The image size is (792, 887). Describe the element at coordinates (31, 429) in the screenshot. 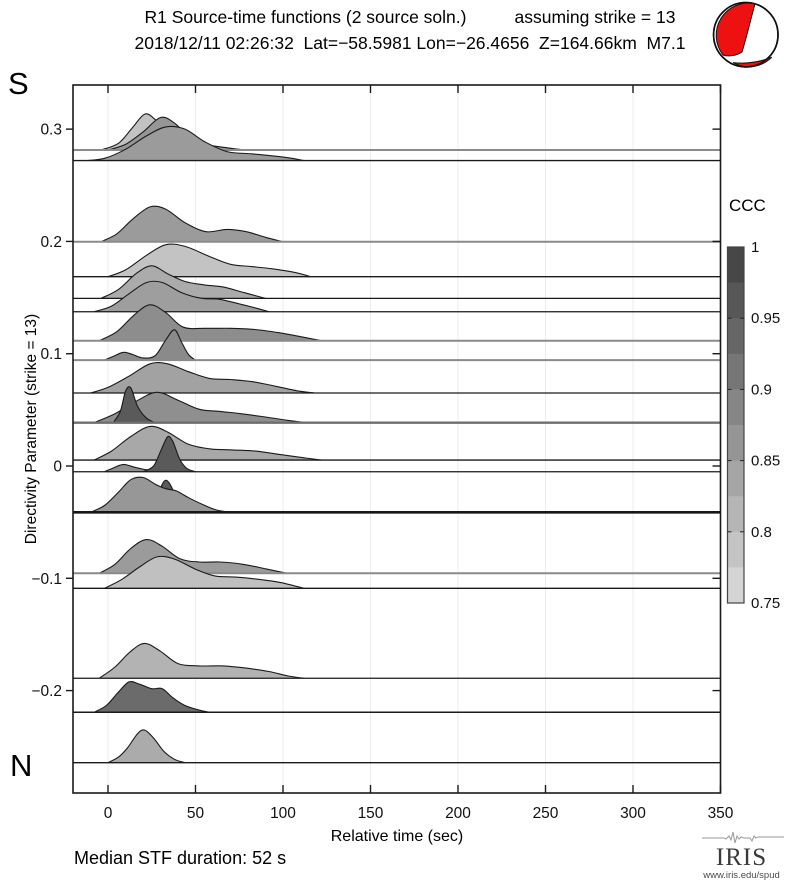

I see `y-axis-label: Directivity Parameter (strike = 13)` at that location.